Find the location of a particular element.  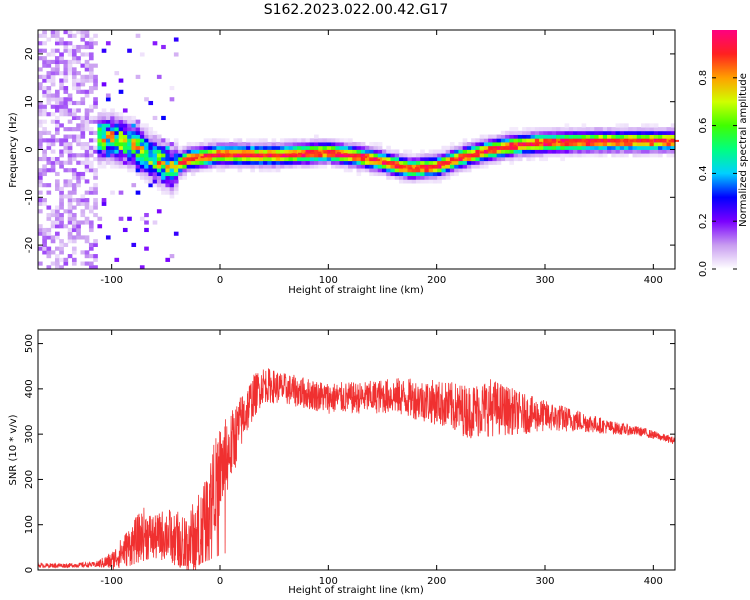

y-tick-label: 500 is located at coordinates (29, 343).